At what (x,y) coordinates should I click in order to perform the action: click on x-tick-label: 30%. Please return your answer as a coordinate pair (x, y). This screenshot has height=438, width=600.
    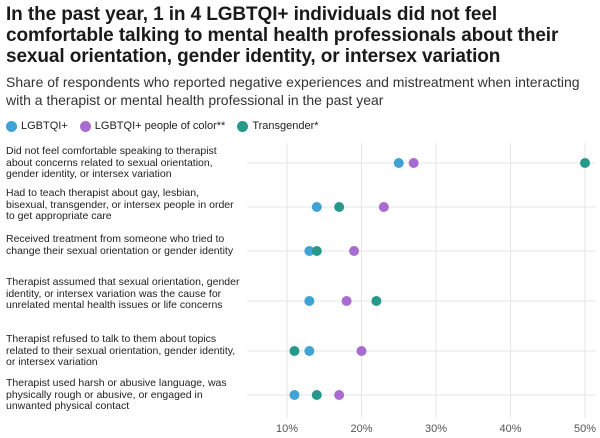
    Looking at the image, I should click on (436, 429).